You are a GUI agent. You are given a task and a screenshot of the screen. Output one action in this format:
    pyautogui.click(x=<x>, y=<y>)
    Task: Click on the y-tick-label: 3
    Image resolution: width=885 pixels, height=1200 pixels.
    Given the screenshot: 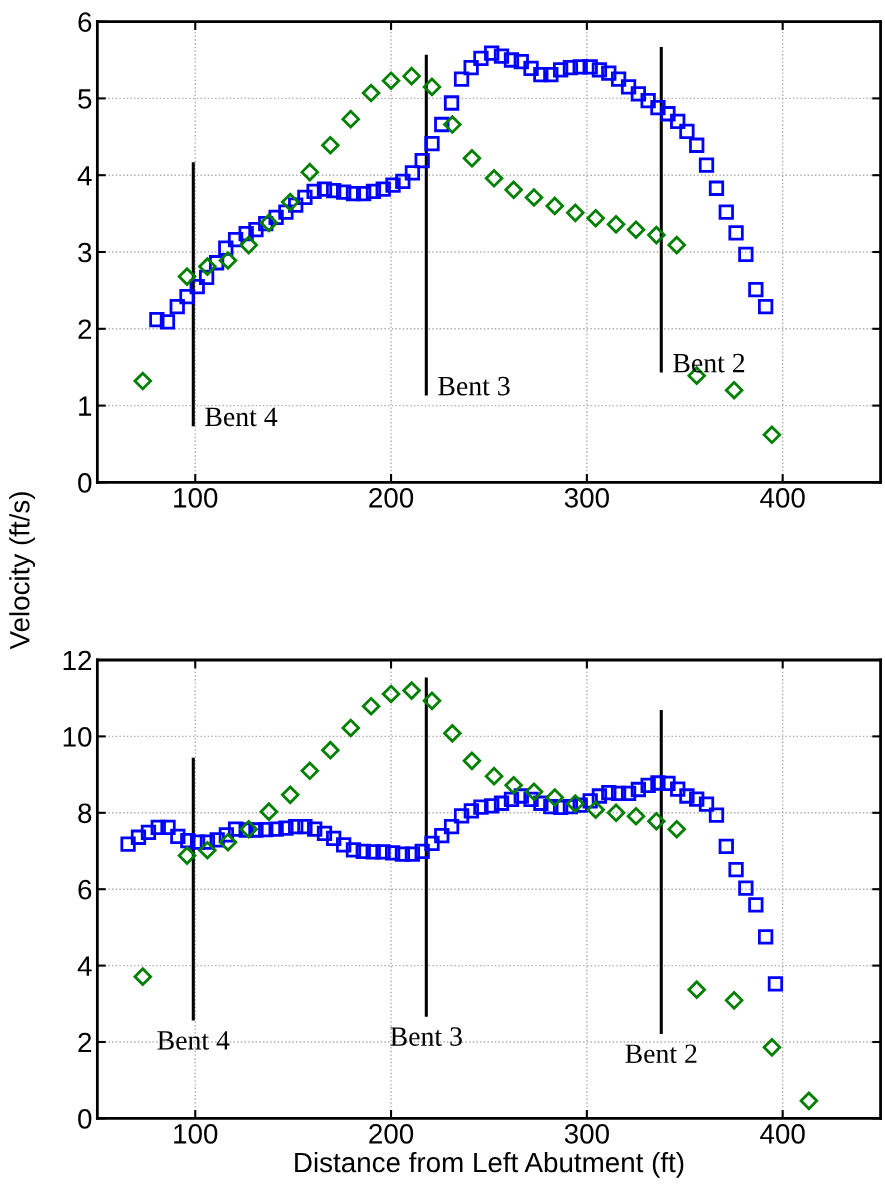 What is the action you would take?
    pyautogui.click(x=85, y=252)
    